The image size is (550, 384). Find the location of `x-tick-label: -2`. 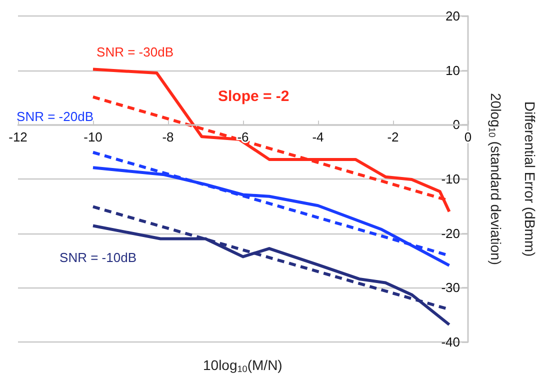

x-tick-label: -2 is located at coordinates (393, 137).